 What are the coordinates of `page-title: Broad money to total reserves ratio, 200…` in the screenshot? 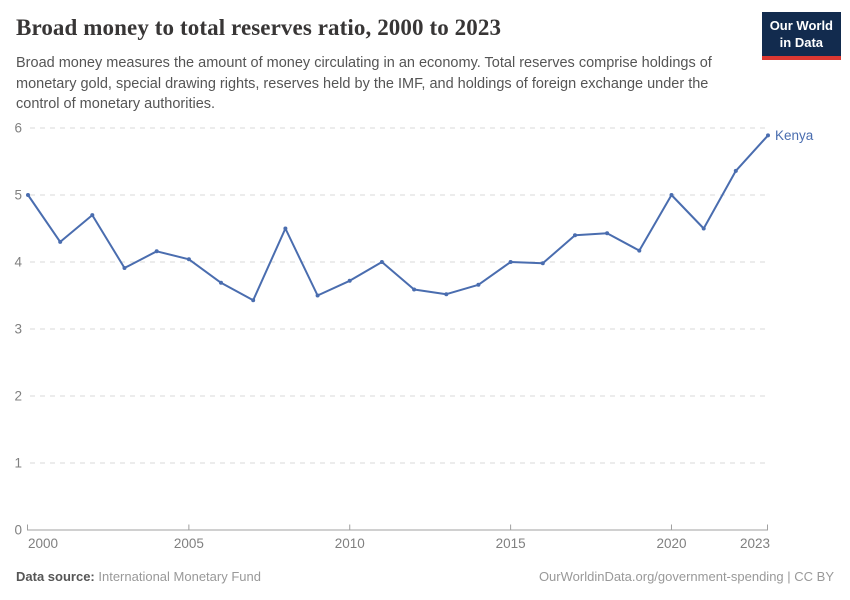 It's located at (259, 27).